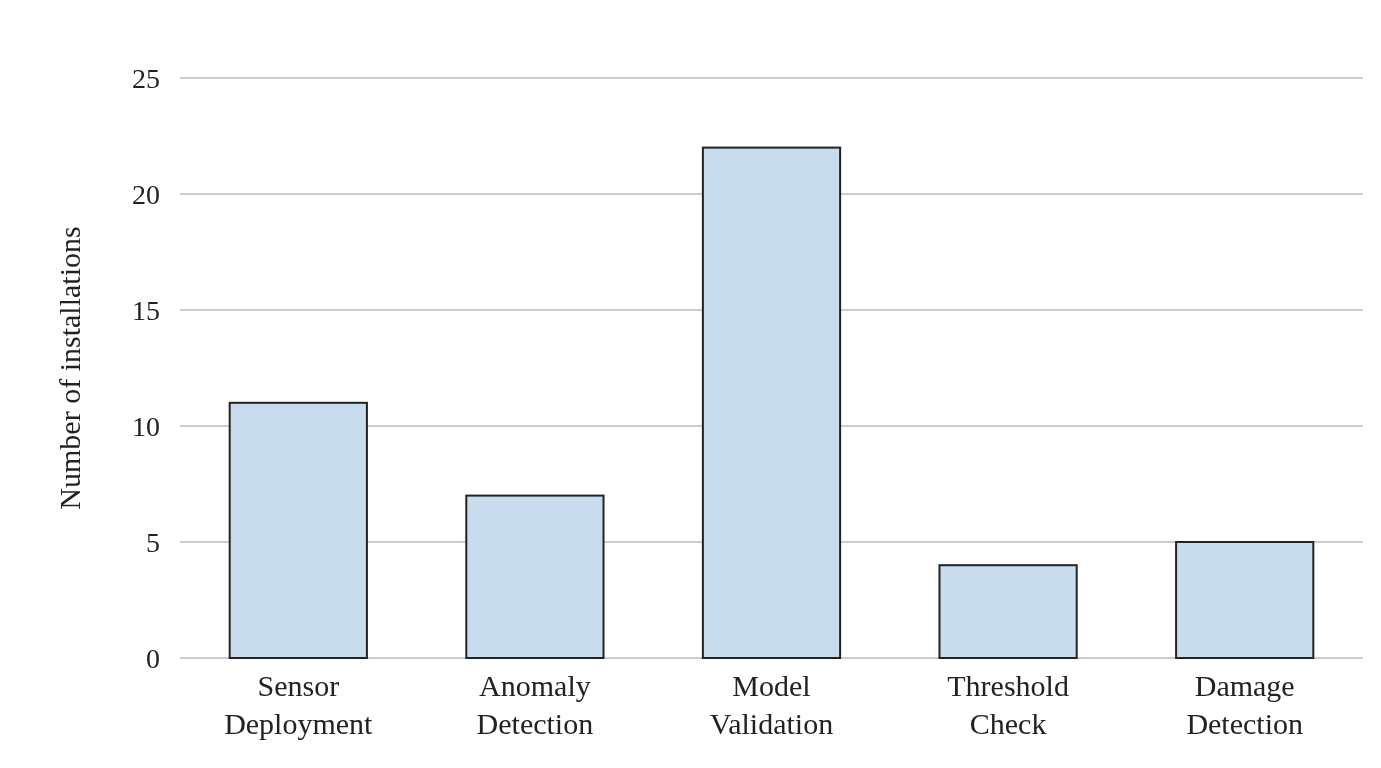 This screenshot has width=1381, height=768. What do you see at coordinates (146, 78) in the screenshot?
I see `y-tick-label: 25` at bounding box center [146, 78].